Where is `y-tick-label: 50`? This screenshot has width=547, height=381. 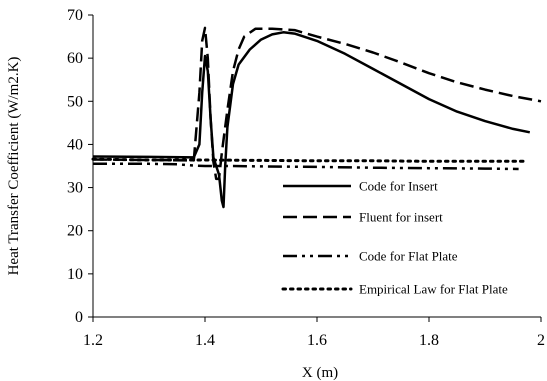 y-tick-label: 50 is located at coordinates (75, 101).